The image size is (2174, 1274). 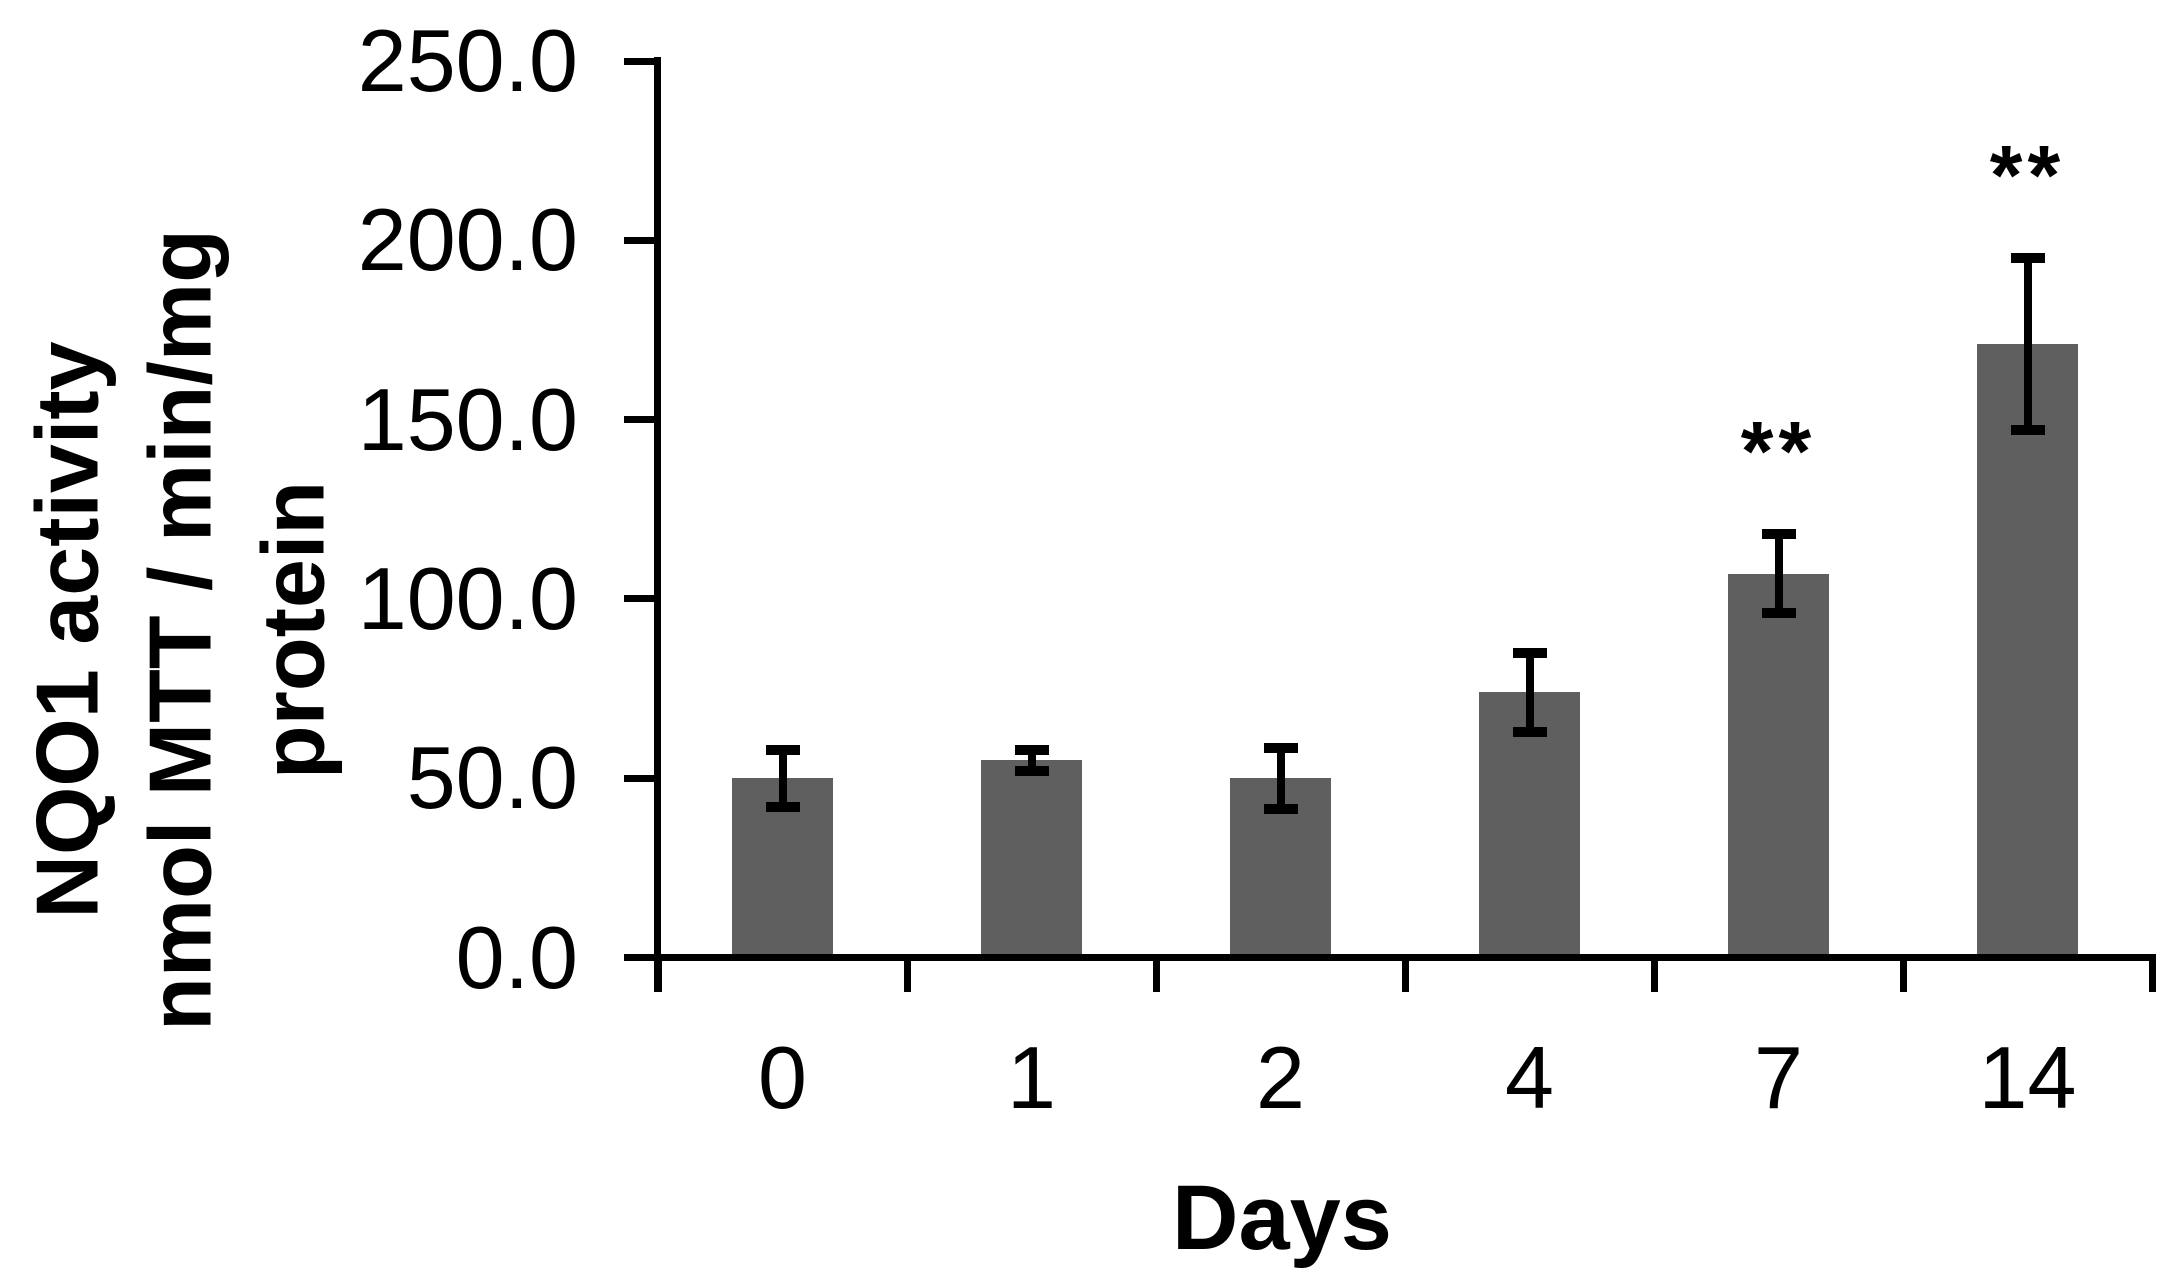 I want to click on x-tick-label: 7, so click(x=1778, y=1077).